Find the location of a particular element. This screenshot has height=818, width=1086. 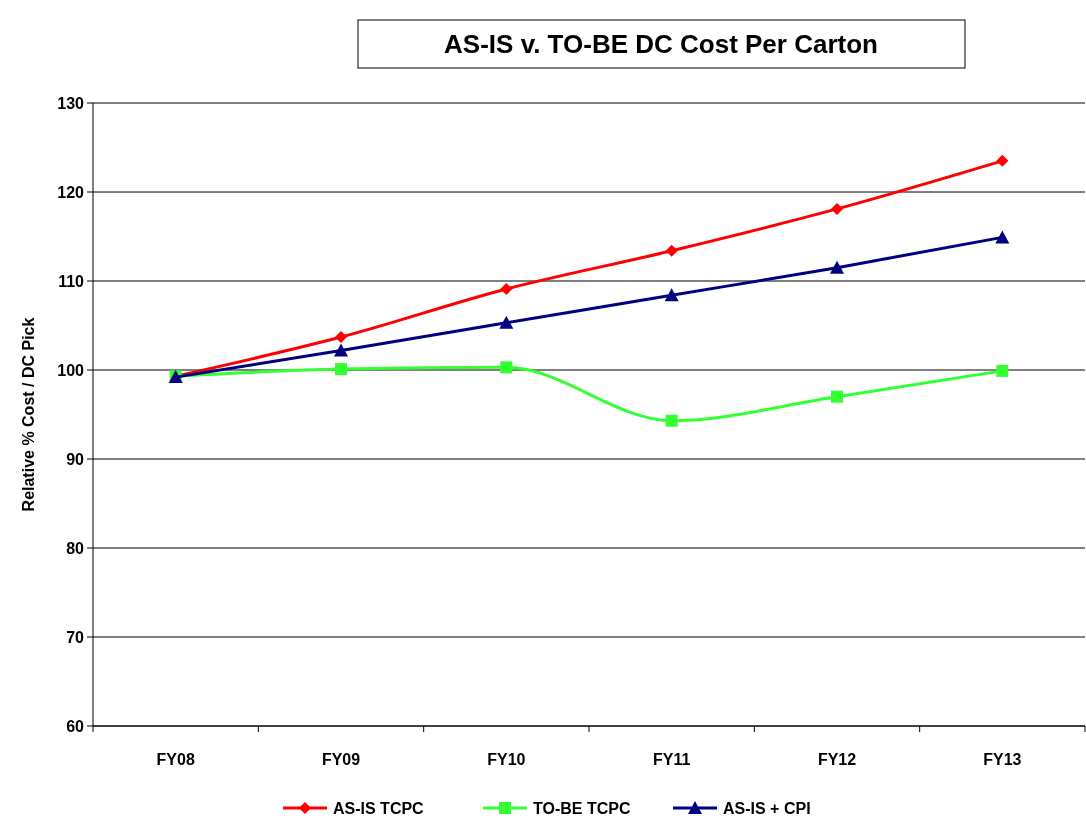

y-tick-label: 110 is located at coordinates (71, 281).